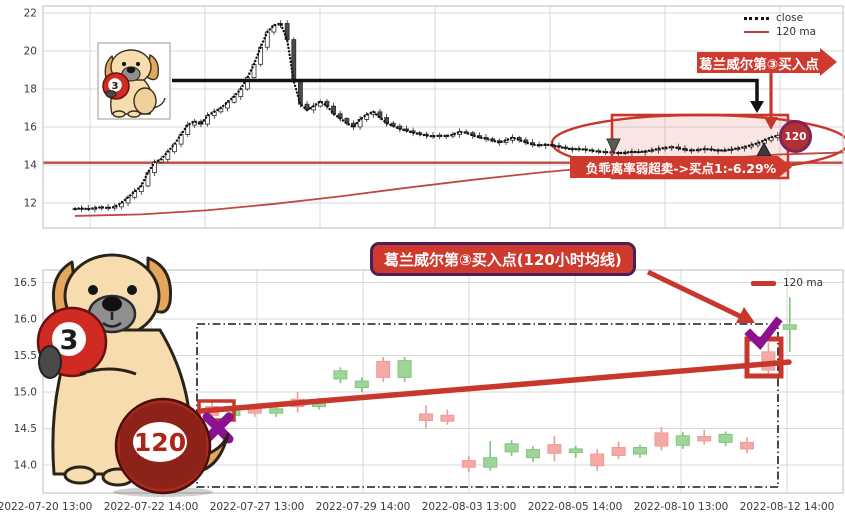  I want to click on dog-mascot-image-bottom: 3 120, so click(127, 372).